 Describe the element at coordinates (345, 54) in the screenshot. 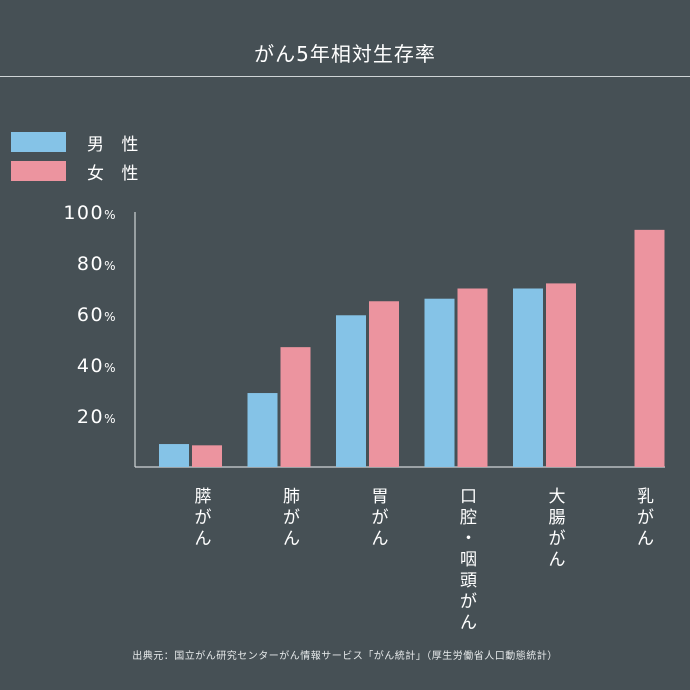

I see `page-title: がん5年相対生存率` at that location.